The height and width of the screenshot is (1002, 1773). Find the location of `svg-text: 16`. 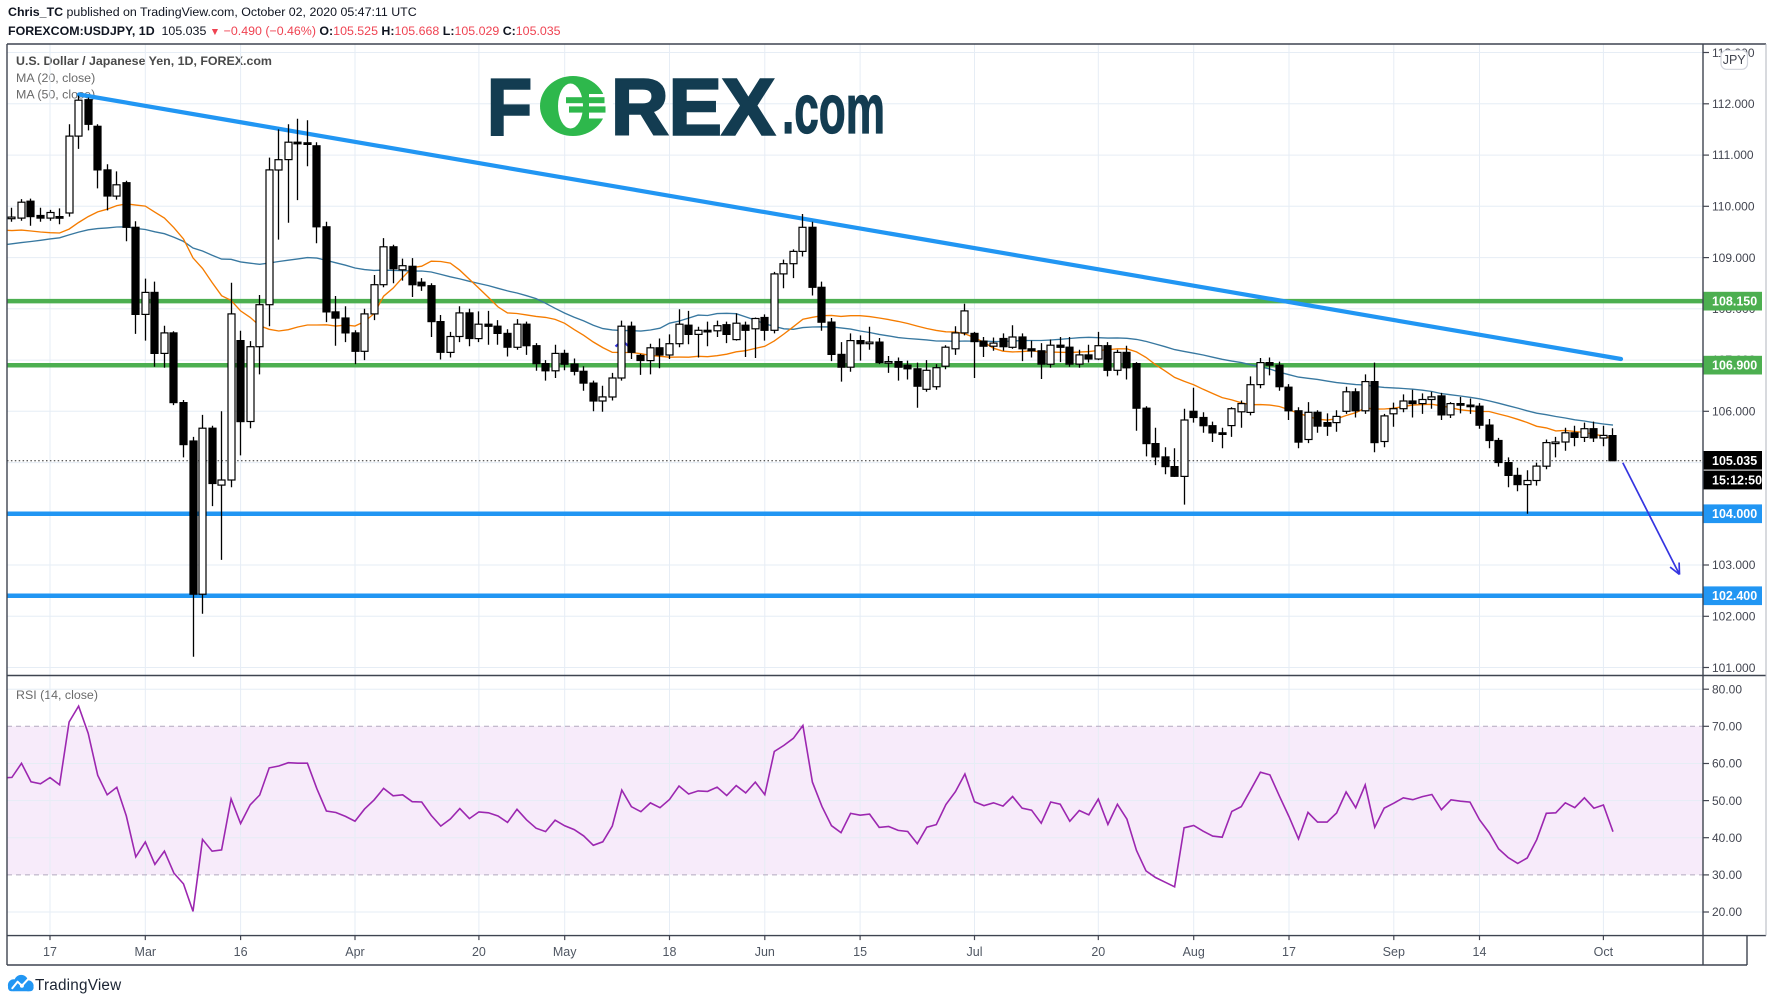

svg-text: 16 is located at coordinates (241, 952).